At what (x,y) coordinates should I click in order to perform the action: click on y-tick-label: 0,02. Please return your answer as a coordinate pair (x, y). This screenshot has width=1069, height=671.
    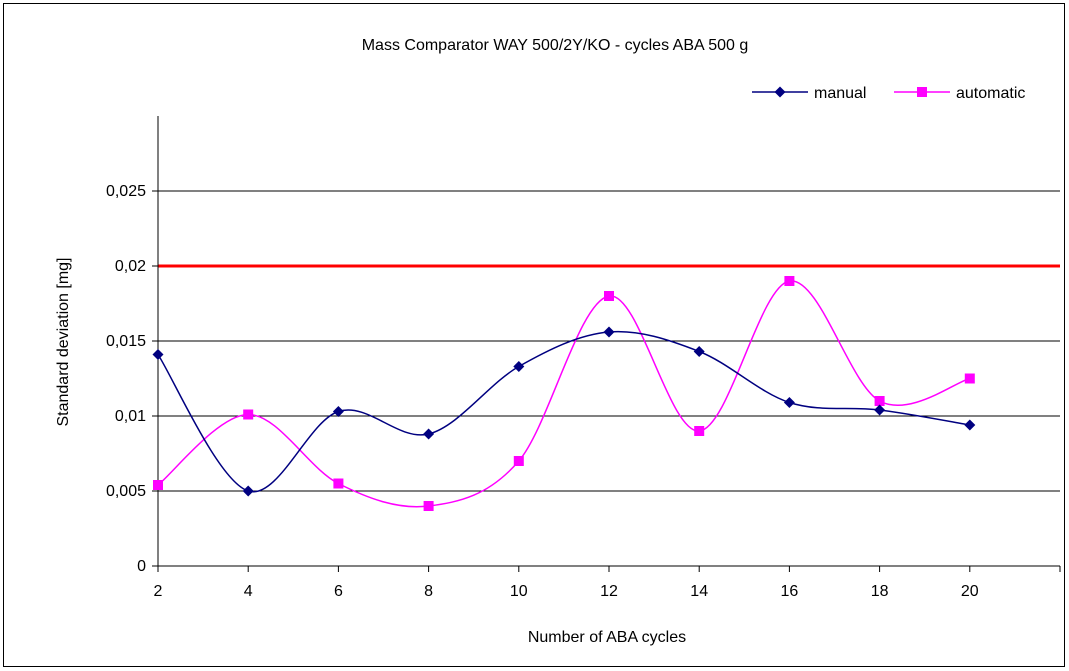
    Looking at the image, I should click on (130, 266).